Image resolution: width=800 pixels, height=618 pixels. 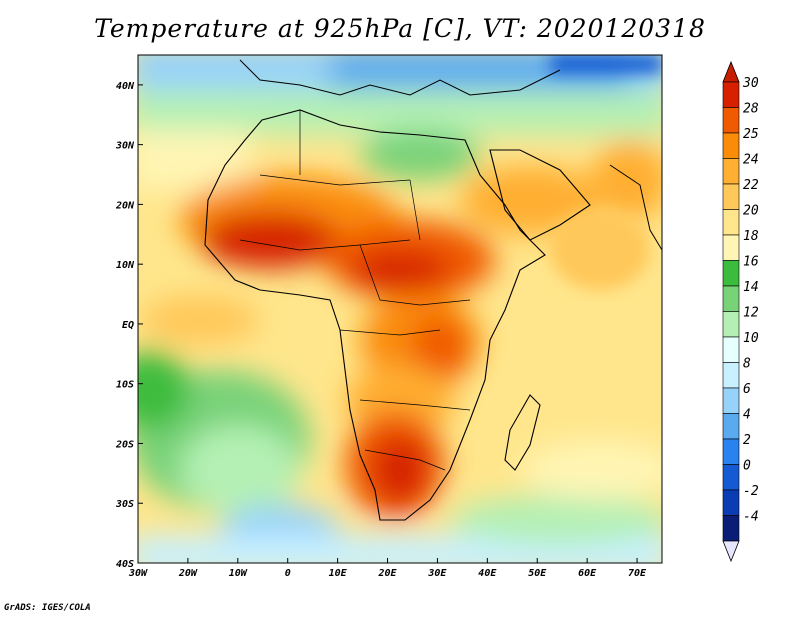 I want to click on madagascar-coastline, so click(x=522, y=432).